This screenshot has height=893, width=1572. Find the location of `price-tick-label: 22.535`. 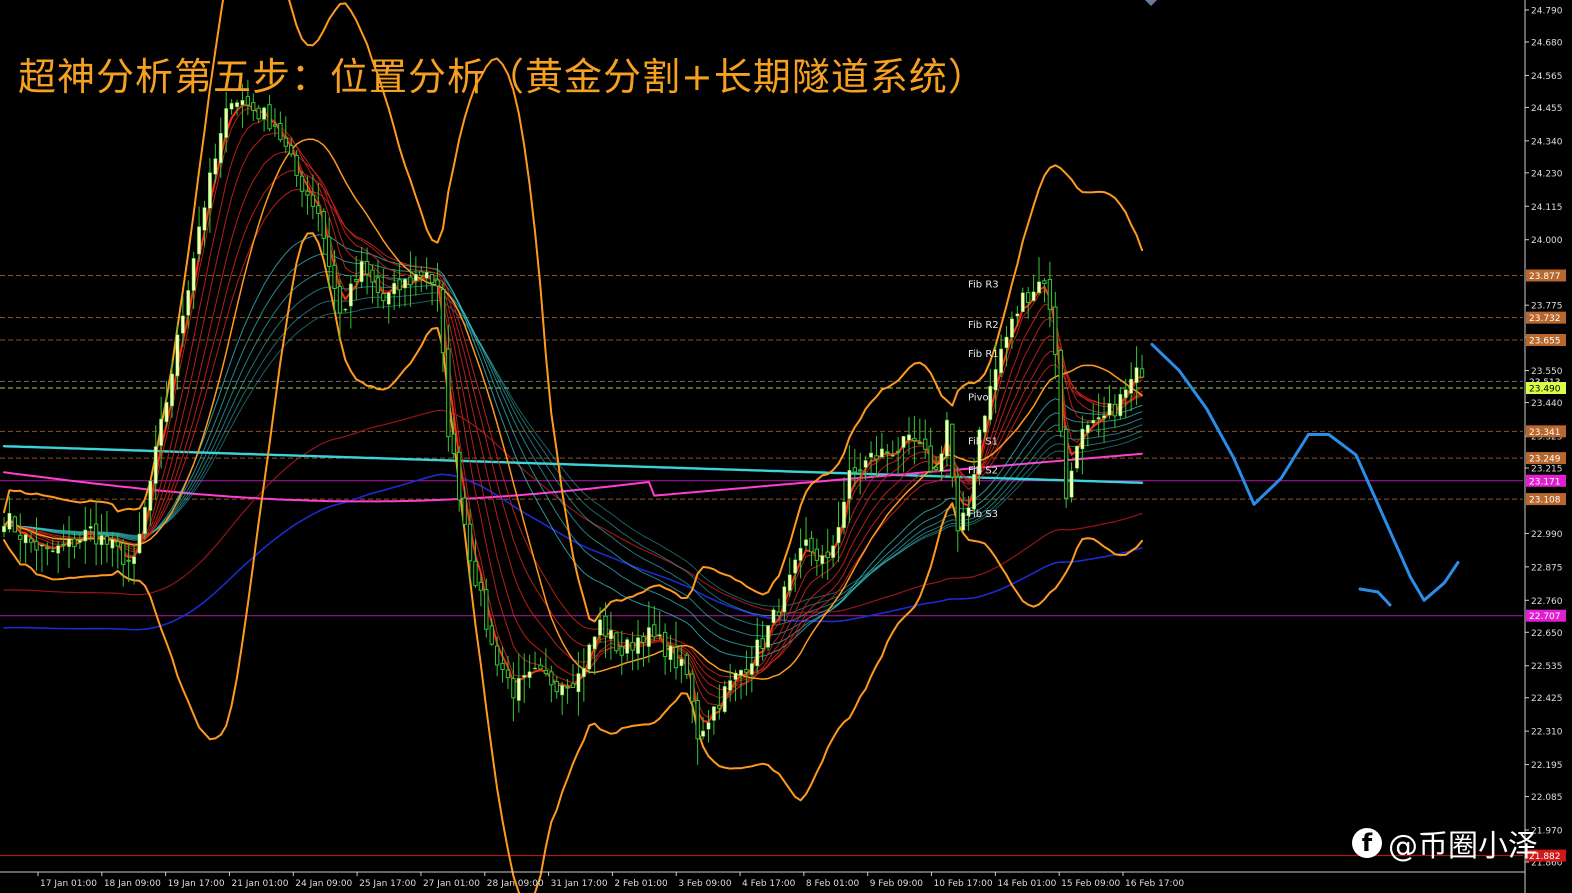

price-tick-label: 22.535 is located at coordinates (1547, 667).